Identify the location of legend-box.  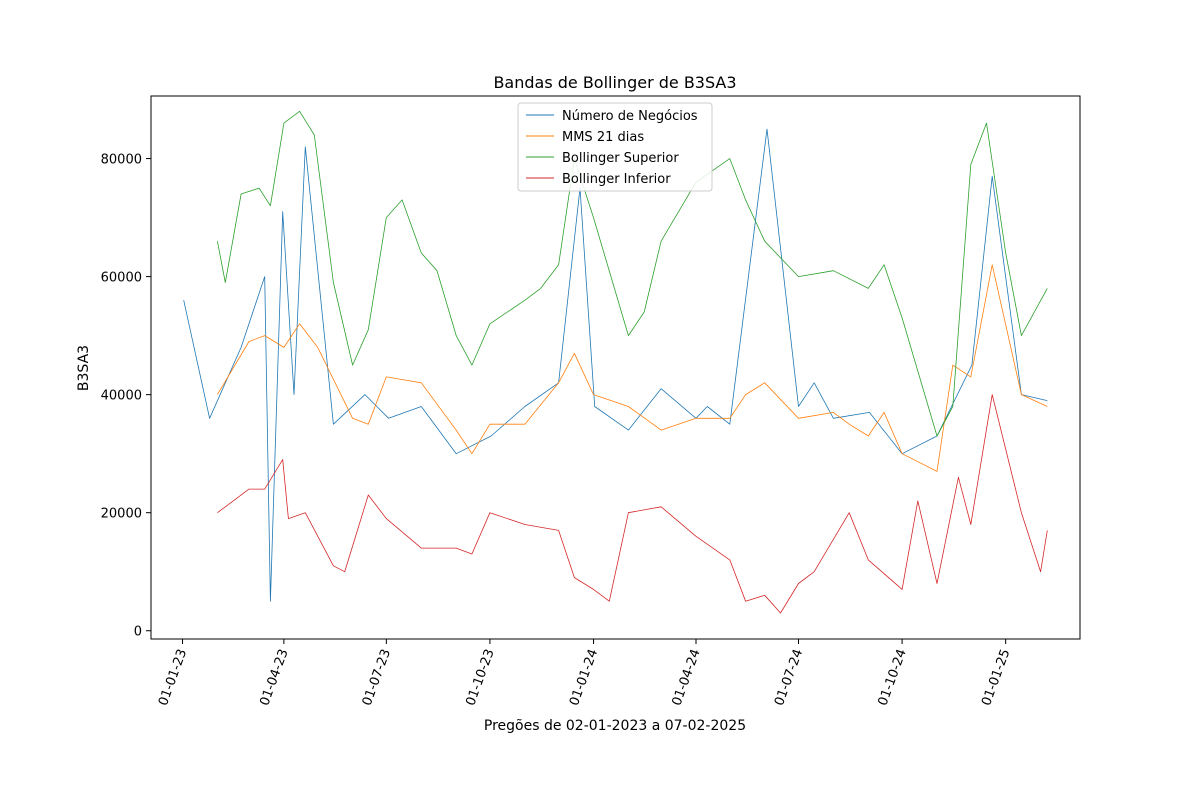
(615, 147).